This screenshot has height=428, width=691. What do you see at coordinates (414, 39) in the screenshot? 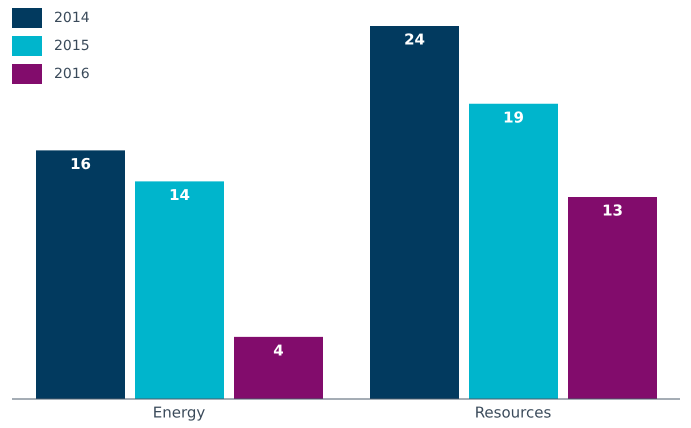
I see `data-label: 24` at bounding box center [414, 39].